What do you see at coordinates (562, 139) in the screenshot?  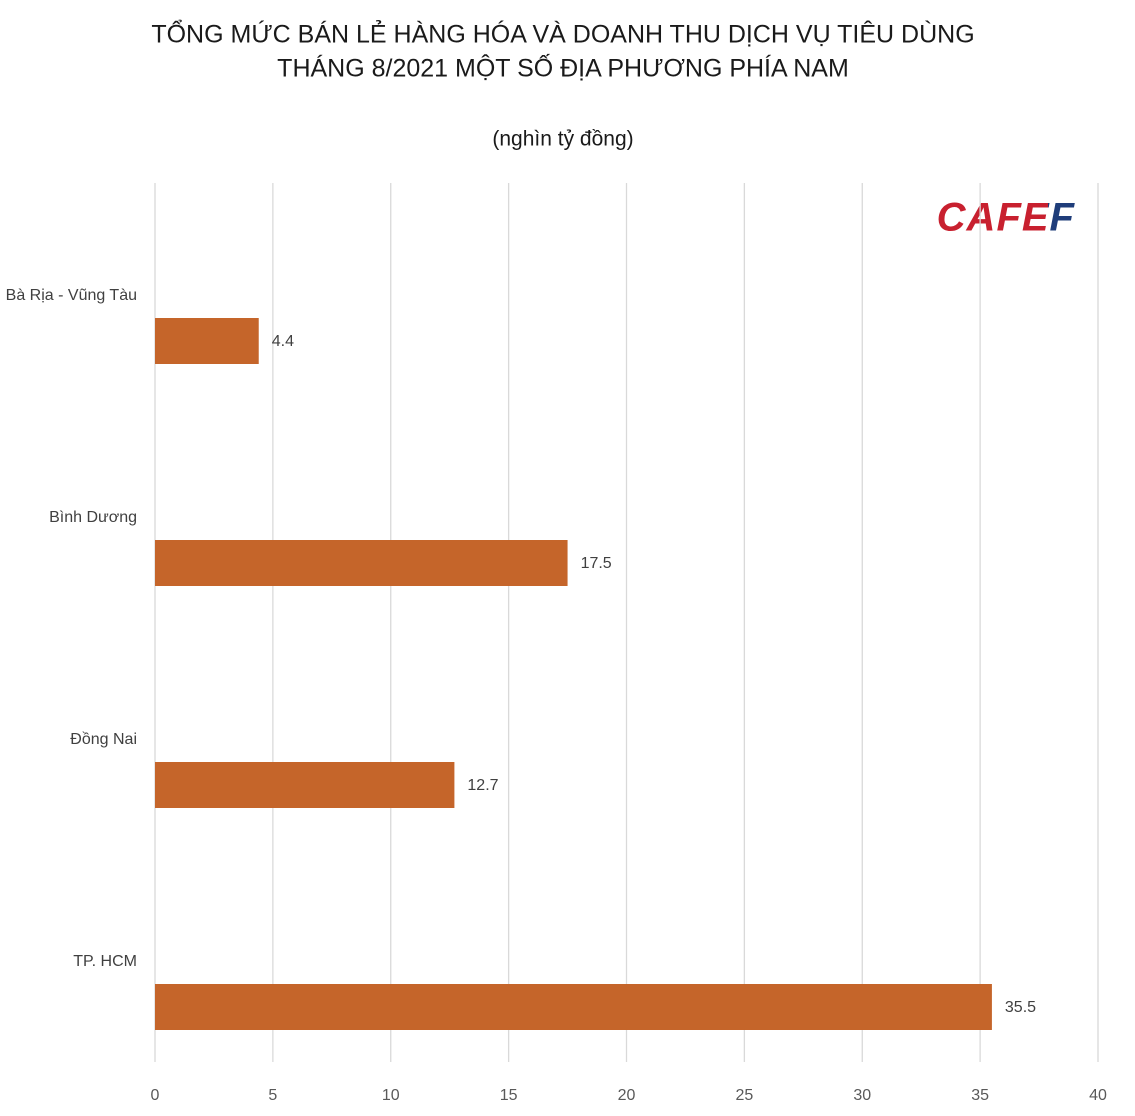 I see `chart-subtitle: (nghìn tỷ đồng)` at bounding box center [562, 139].